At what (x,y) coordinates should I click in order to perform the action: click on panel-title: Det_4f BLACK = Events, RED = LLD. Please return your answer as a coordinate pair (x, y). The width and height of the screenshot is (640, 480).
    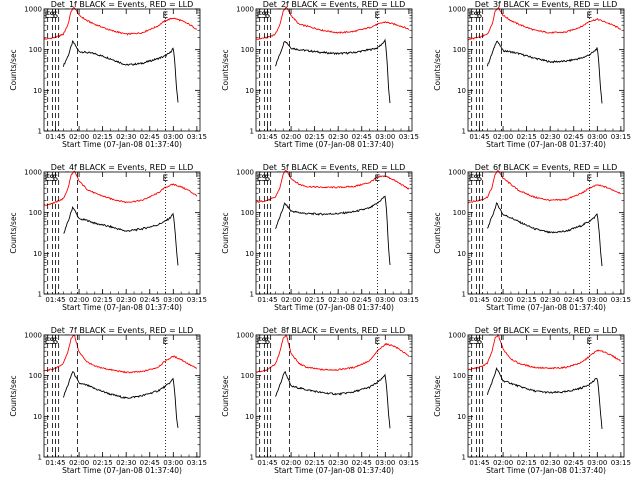
    Looking at the image, I should click on (122, 167).